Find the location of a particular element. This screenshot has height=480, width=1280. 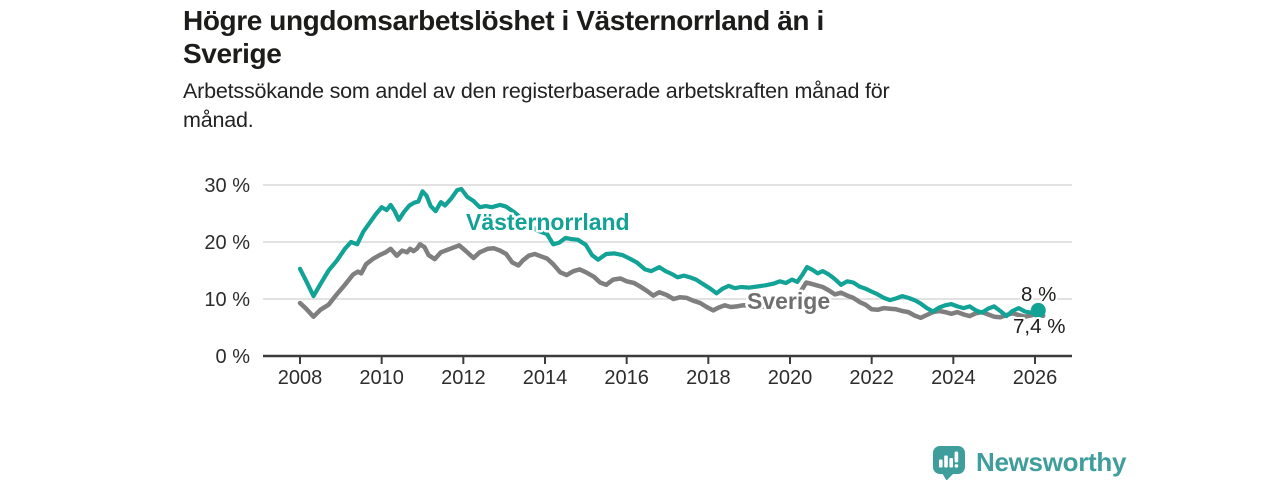

x-tick-label-2018: 2018 is located at coordinates (708, 378).